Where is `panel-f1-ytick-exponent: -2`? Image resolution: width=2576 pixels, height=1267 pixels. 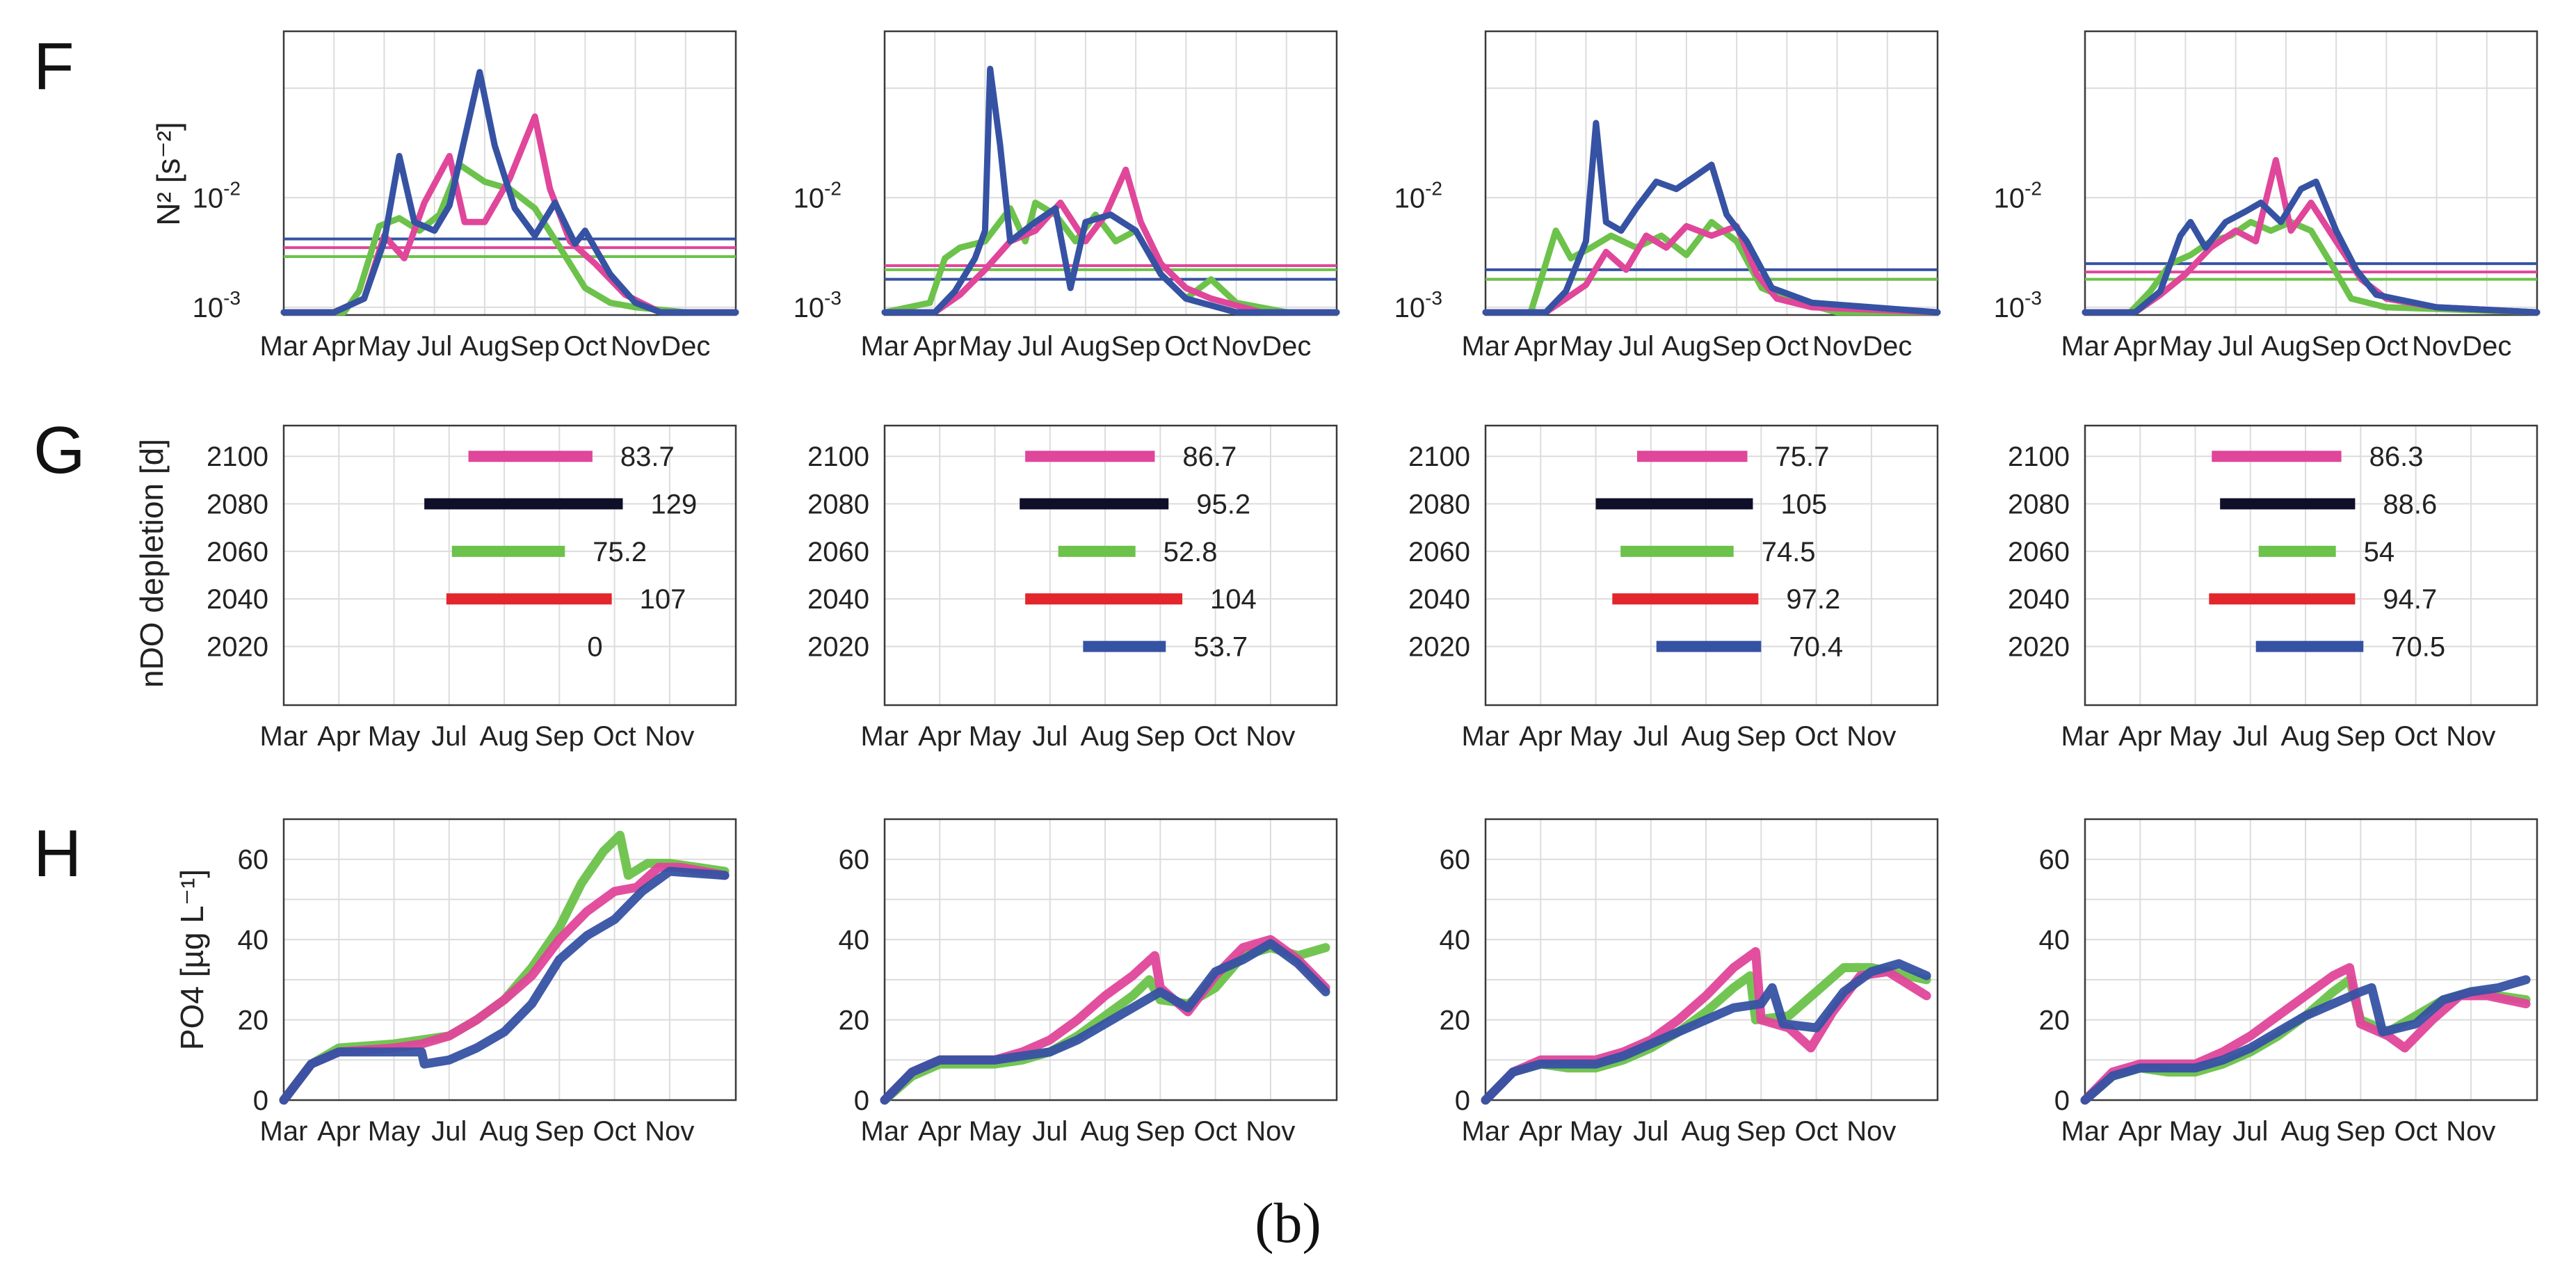 panel-f1-ytick-exponent: -2 is located at coordinates (232, 188).